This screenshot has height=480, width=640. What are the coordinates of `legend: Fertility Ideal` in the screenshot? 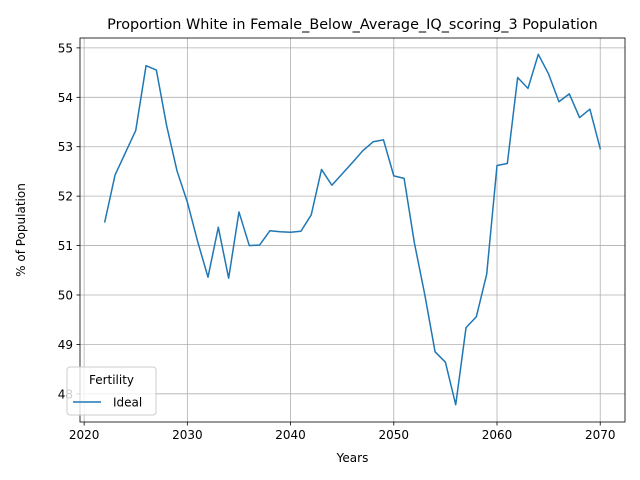 It's located at (111, 391).